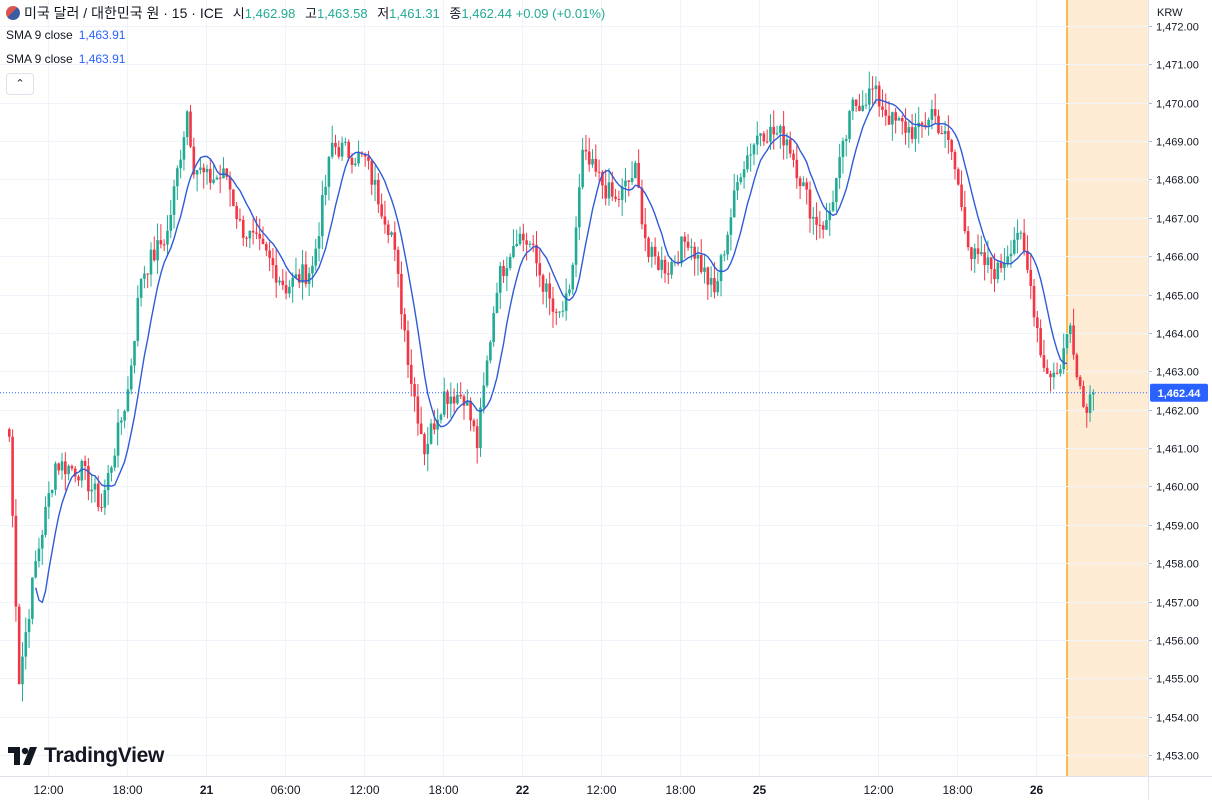 This screenshot has width=1212, height=800. What do you see at coordinates (1177, 450) in the screenshot?
I see `y-tick-label: 1,461.00` at bounding box center [1177, 450].